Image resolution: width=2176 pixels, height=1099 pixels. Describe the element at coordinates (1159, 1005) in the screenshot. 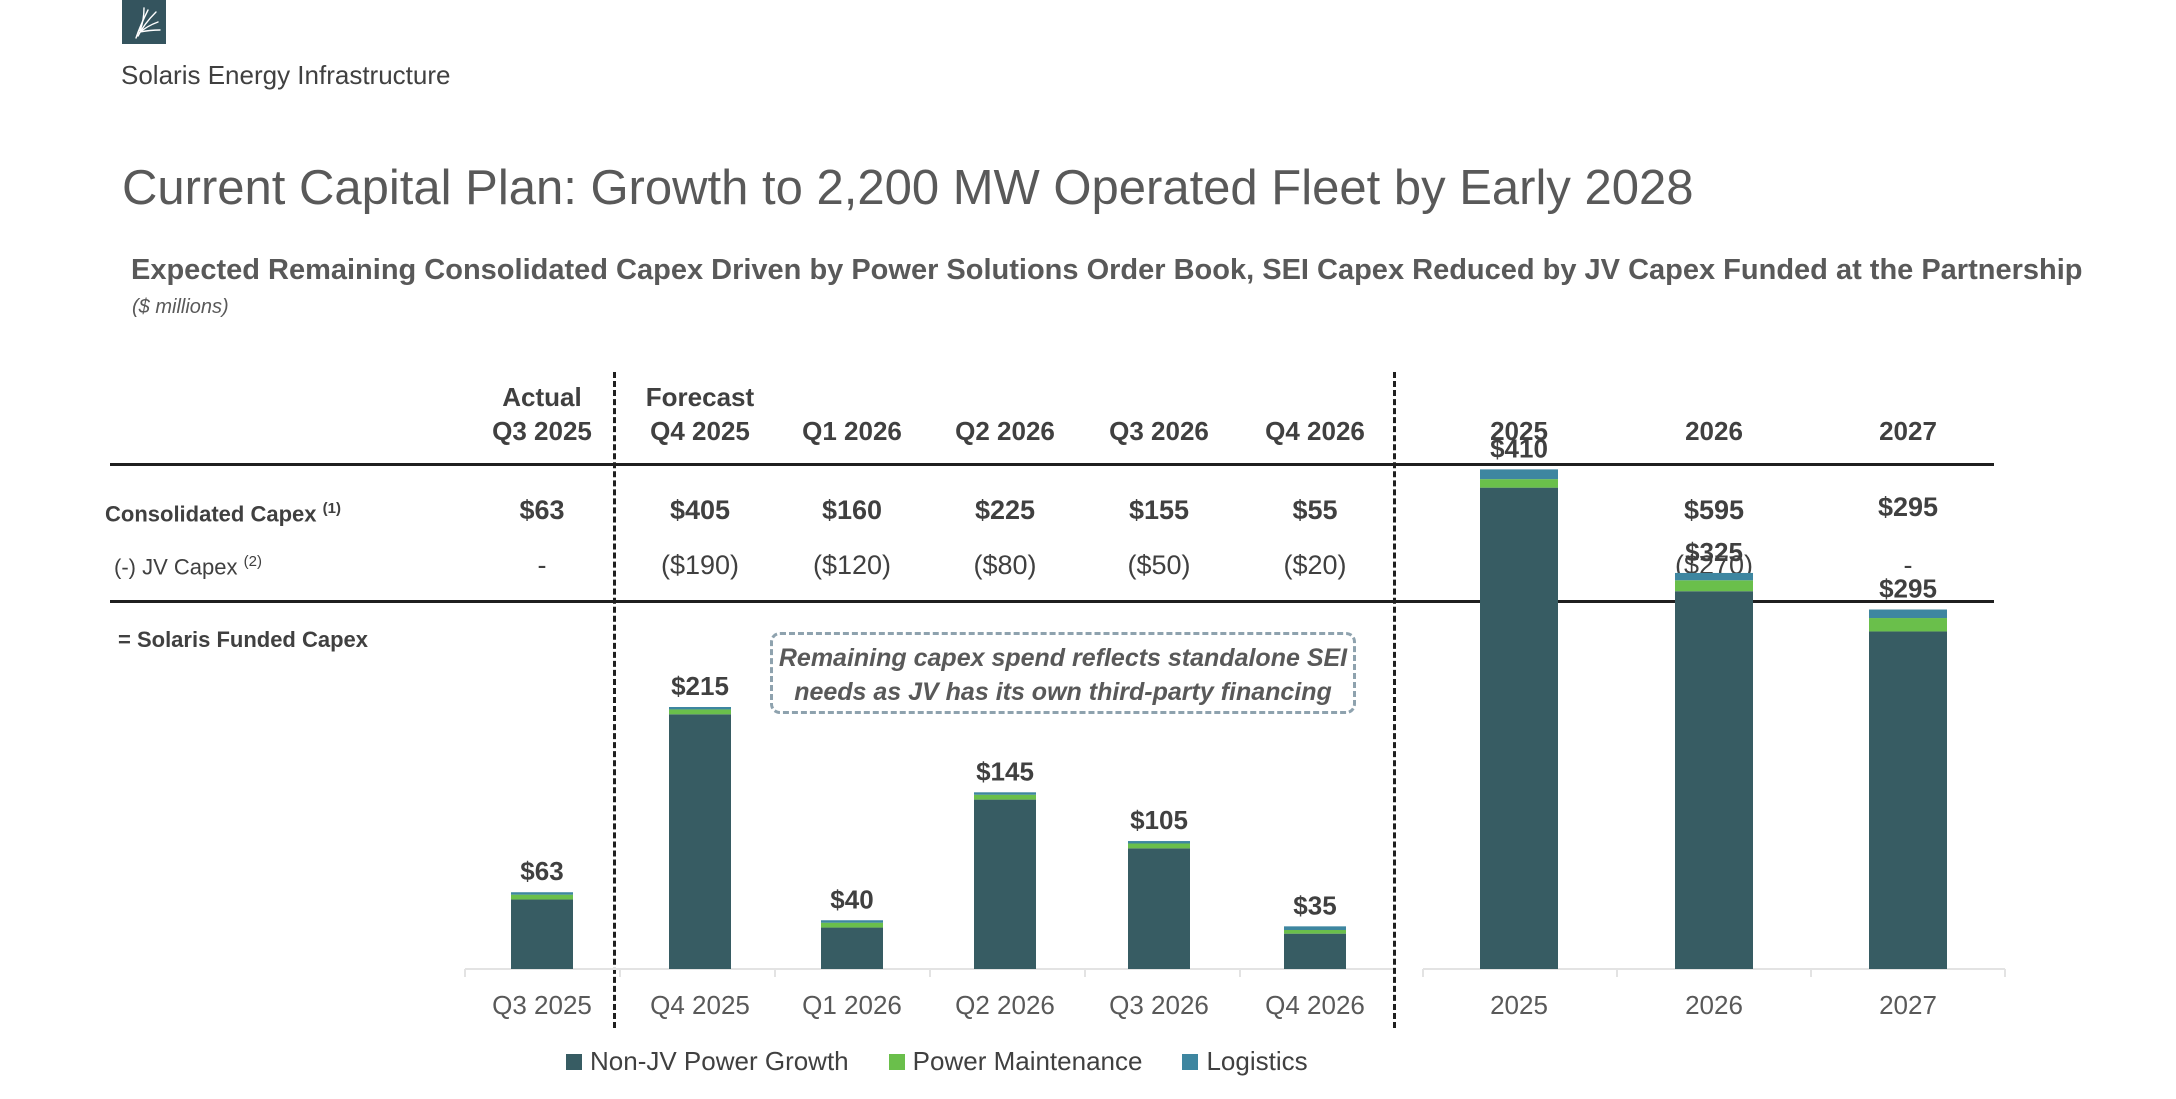

I see `x-tick-label: Q3 2026` at that location.